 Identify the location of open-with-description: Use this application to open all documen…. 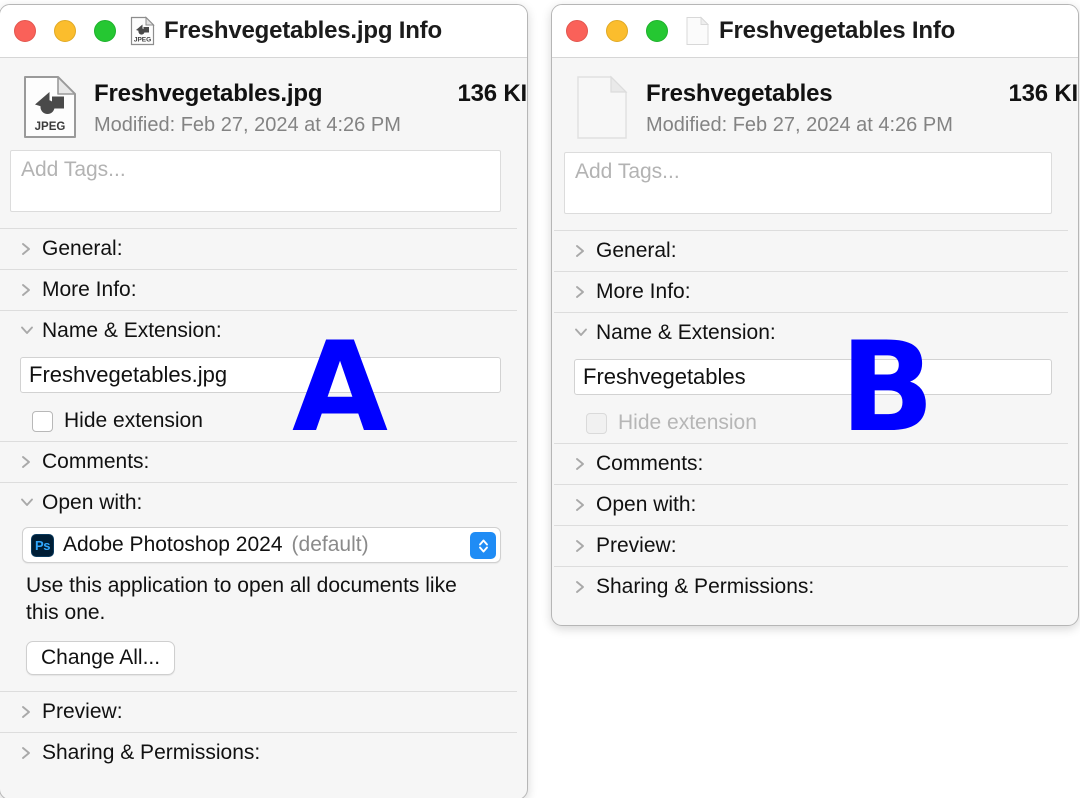
(241, 599).